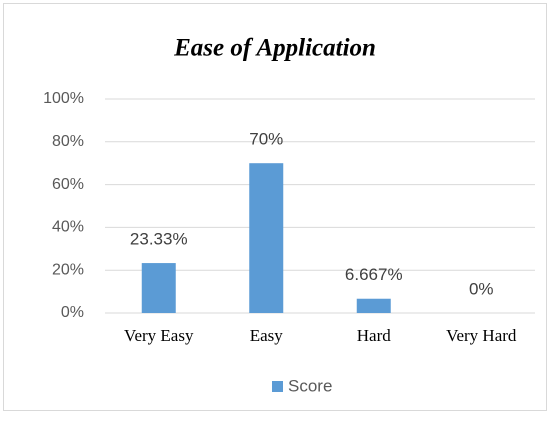 Image resolution: width=551 pixels, height=423 pixels. What do you see at coordinates (72, 312) in the screenshot?
I see `y-tick-label: 0%` at bounding box center [72, 312].